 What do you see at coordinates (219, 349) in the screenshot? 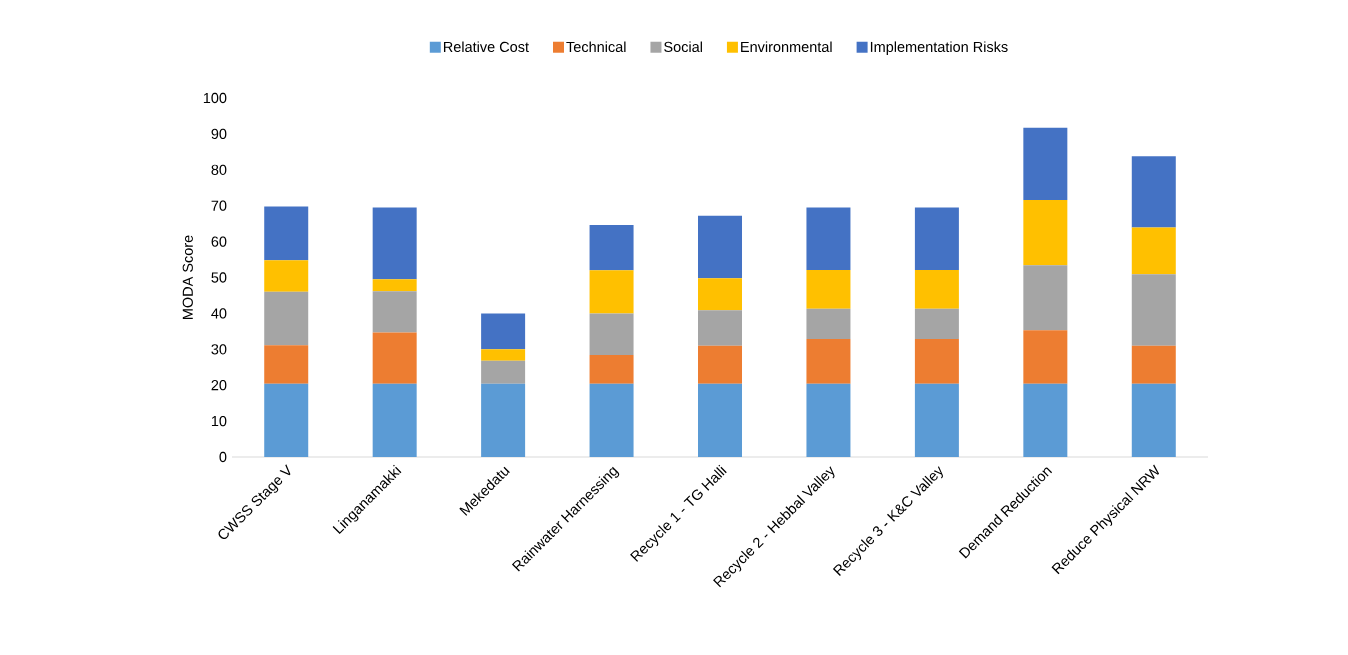
I see `y-tick-label: 30` at bounding box center [219, 349].